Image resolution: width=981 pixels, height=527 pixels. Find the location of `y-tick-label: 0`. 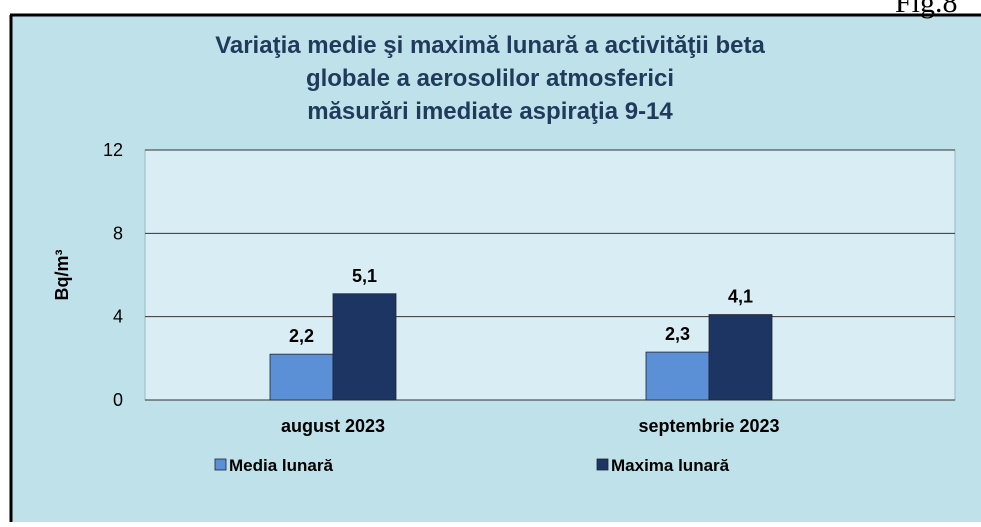

y-tick-label: 0 is located at coordinates (118, 400).